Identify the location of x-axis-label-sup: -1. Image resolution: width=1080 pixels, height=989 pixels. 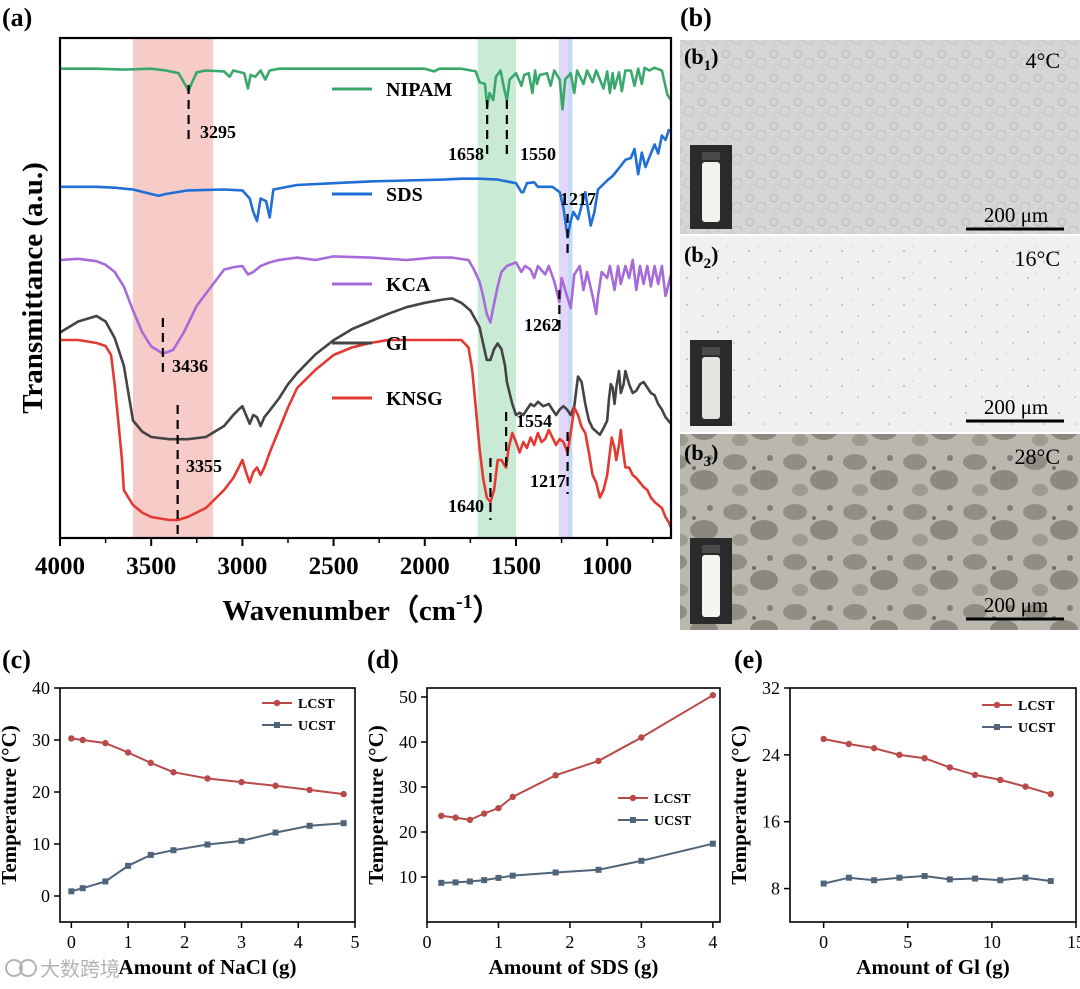
(464, 602).